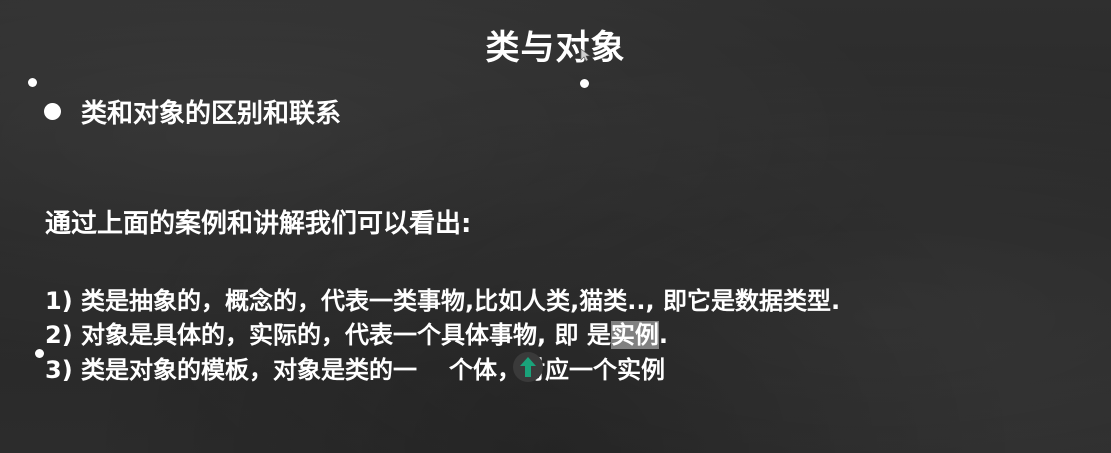  What do you see at coordinates (634, 335) in the screenshot?
I see `highlighted-text: 实例` at bounding box center [634, 335].